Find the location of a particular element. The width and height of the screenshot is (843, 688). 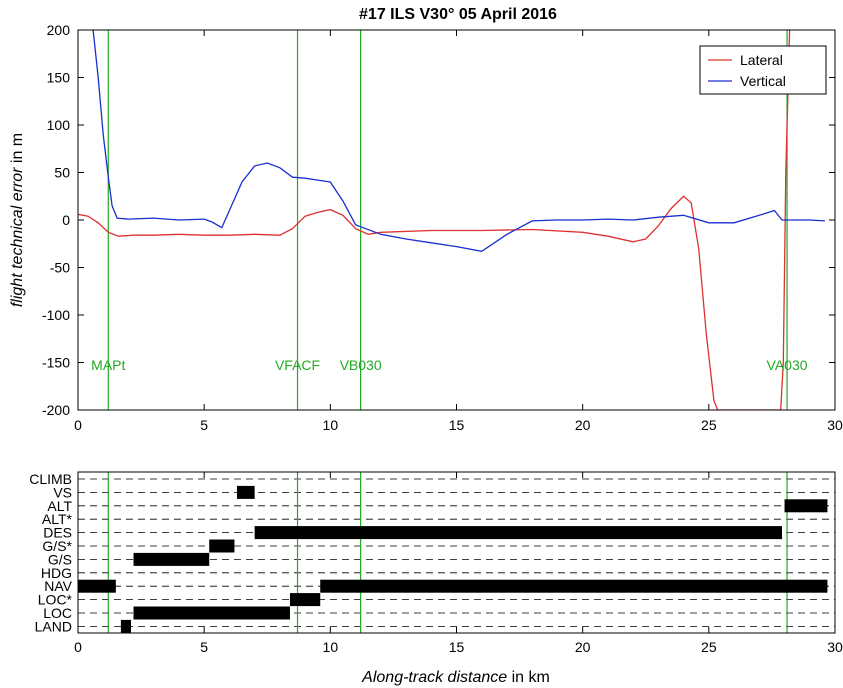

mode-label-loc: LOC is located at coordinates (57, 613).